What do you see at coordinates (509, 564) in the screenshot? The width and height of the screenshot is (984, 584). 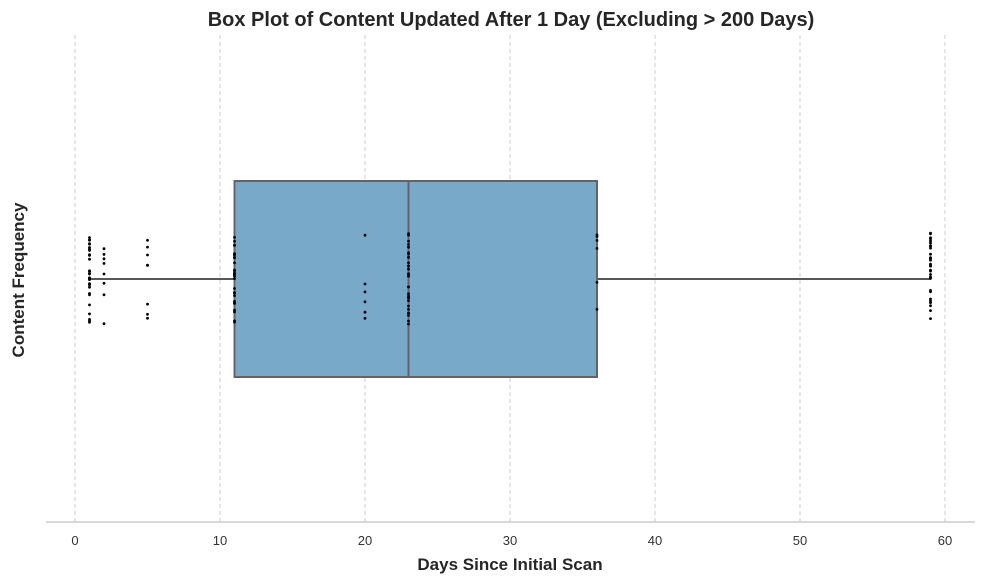 I see `x-axis-label: Days Since Initial Scan` at bounding box center [509, 564].